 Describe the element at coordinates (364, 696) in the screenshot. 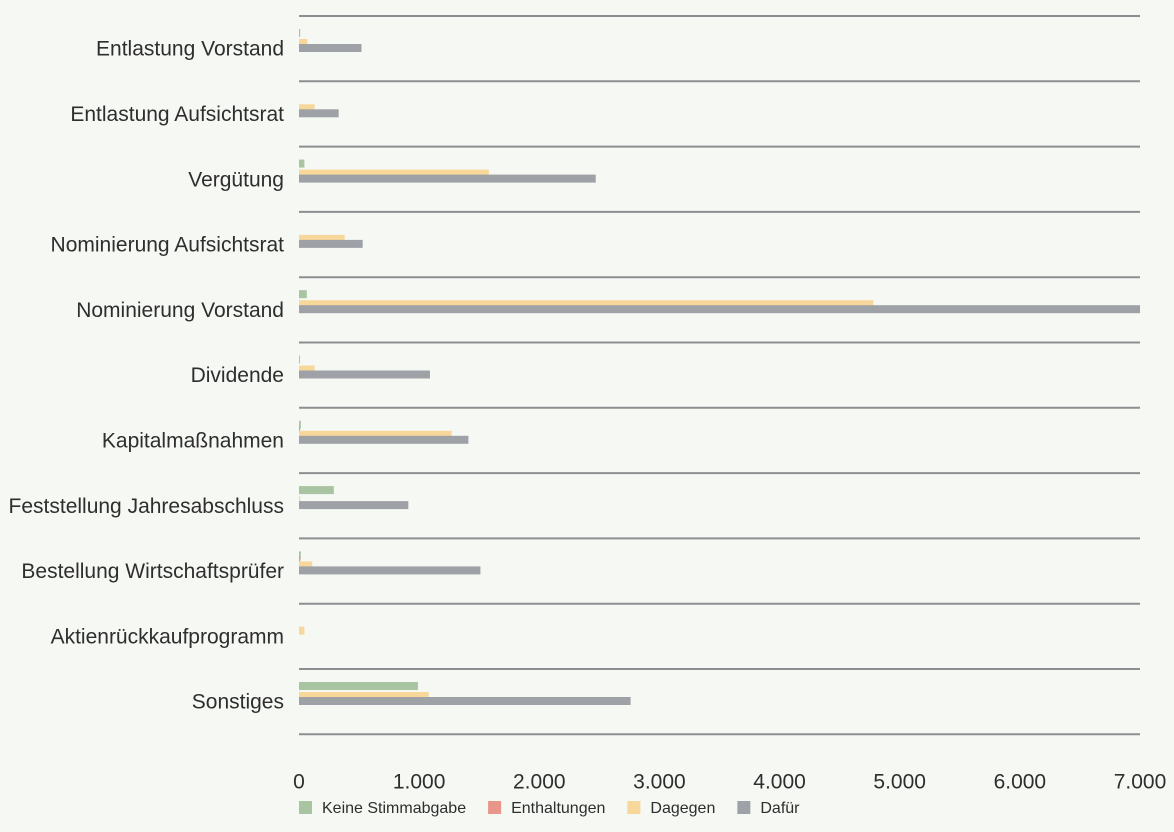

I see `bar-dagegen-sonstiges` at that location.